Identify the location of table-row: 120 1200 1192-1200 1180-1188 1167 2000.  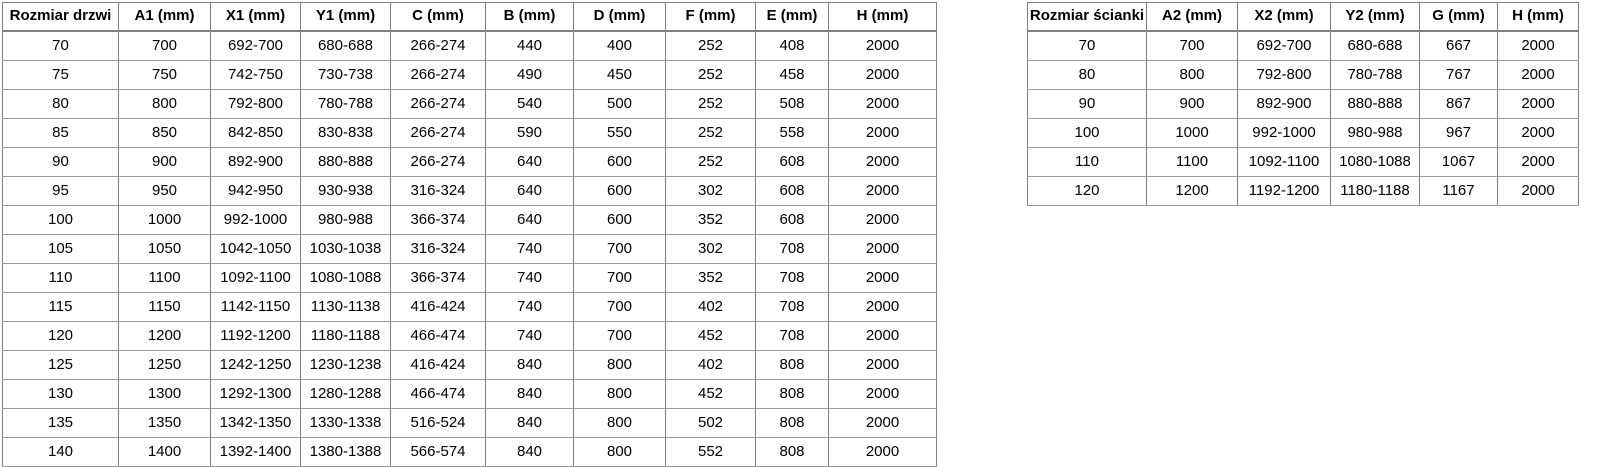
(1303, 191).